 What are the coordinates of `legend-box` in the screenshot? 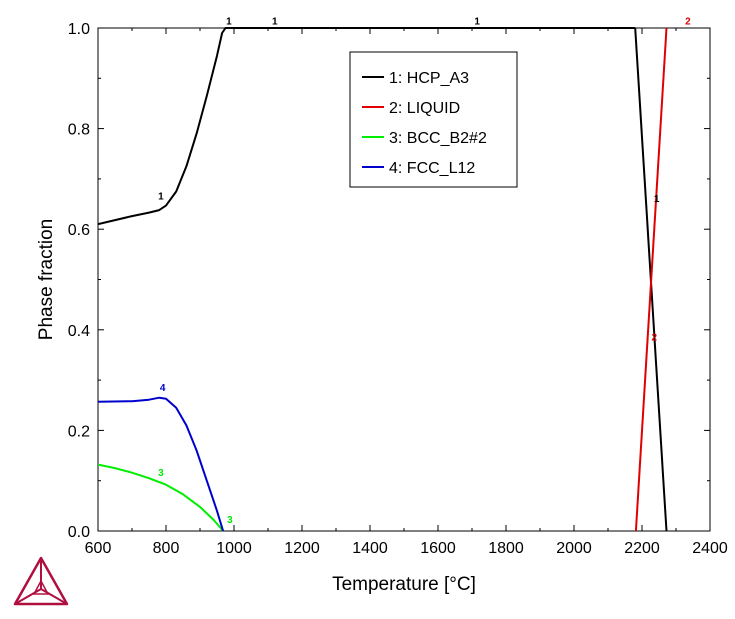 It's located at (433, 119).